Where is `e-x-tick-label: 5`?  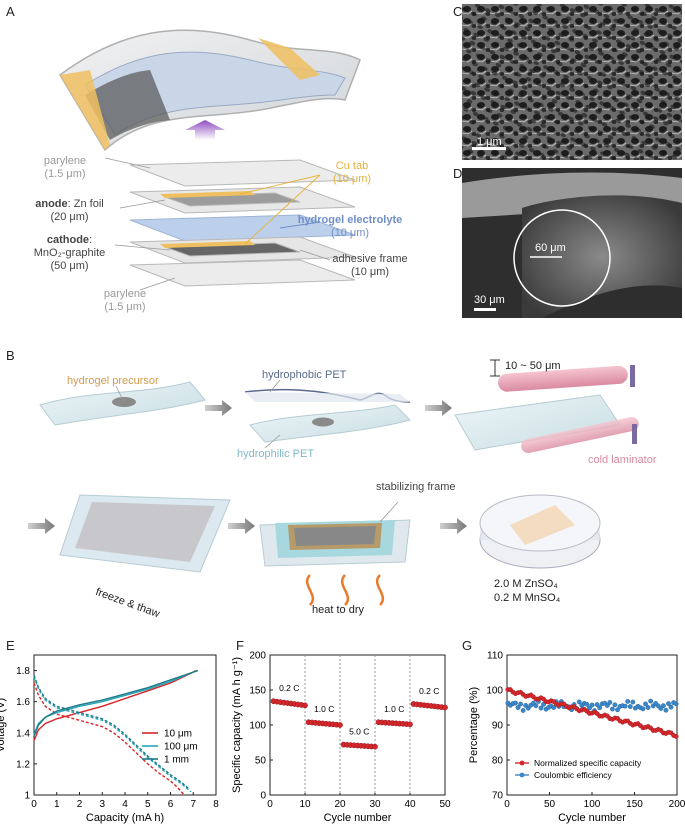 e-x-tick-label: 5 is located at coordinates (148, 804).